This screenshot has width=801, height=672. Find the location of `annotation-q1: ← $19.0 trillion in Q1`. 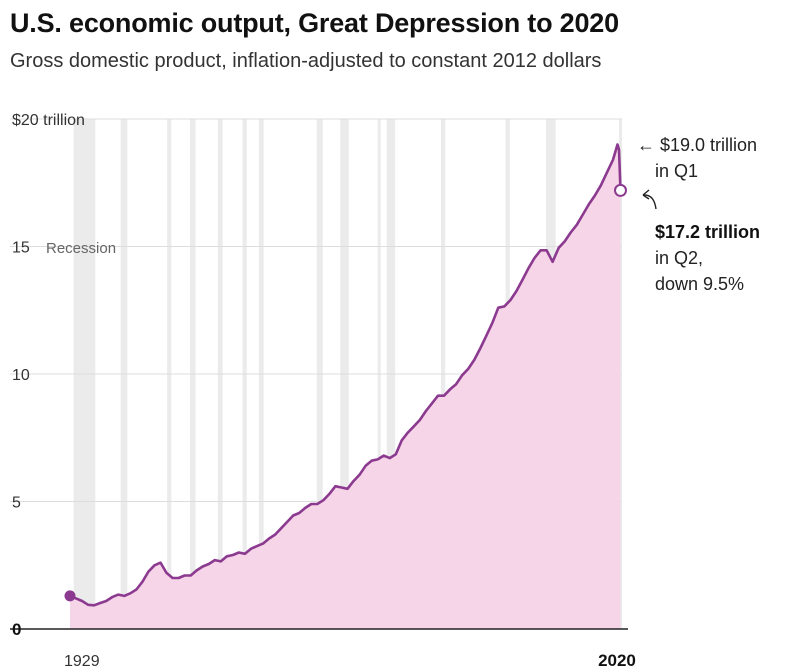

annotation-q1: ← $19.0 trillion in Q1 is located at coordinates (697, 158).